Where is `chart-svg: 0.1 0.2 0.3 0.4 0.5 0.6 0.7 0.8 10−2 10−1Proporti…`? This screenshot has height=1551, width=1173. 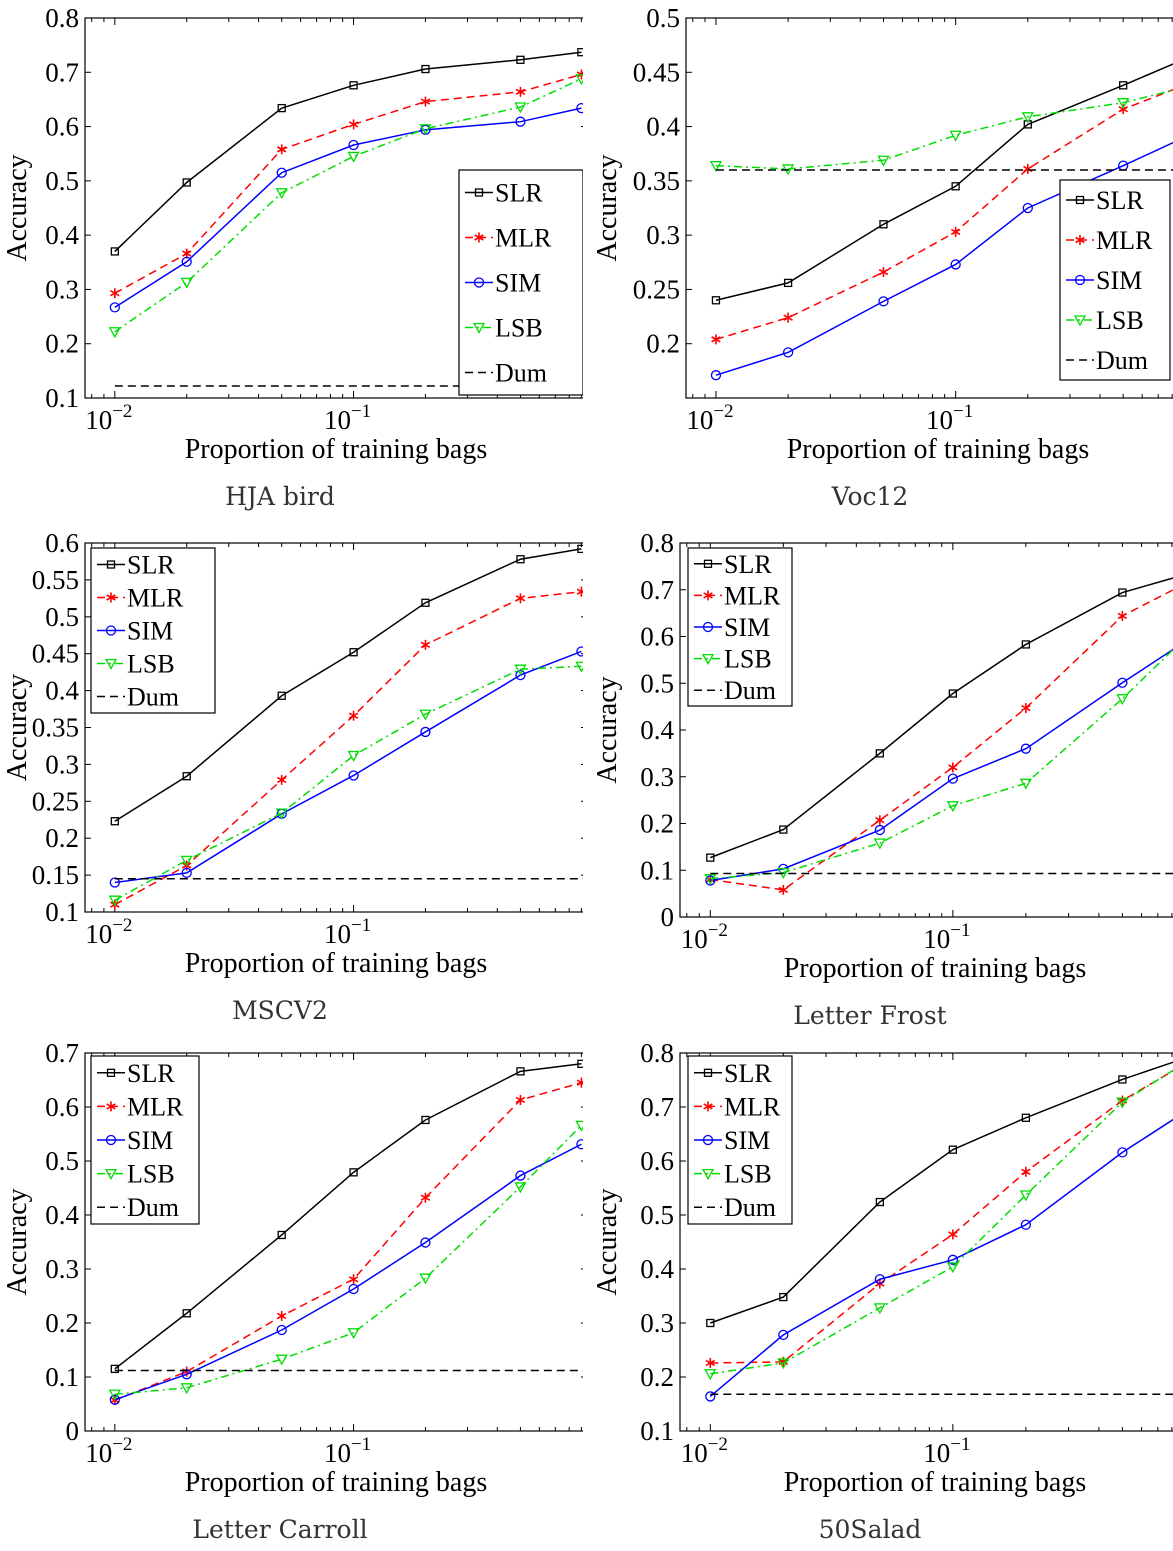
chart-svg: 0.1 0.2 0.3 0.4 0.5 0.6 0.7 0.8 10−2 10−1Proporti… is located at coordinates (292, 234).